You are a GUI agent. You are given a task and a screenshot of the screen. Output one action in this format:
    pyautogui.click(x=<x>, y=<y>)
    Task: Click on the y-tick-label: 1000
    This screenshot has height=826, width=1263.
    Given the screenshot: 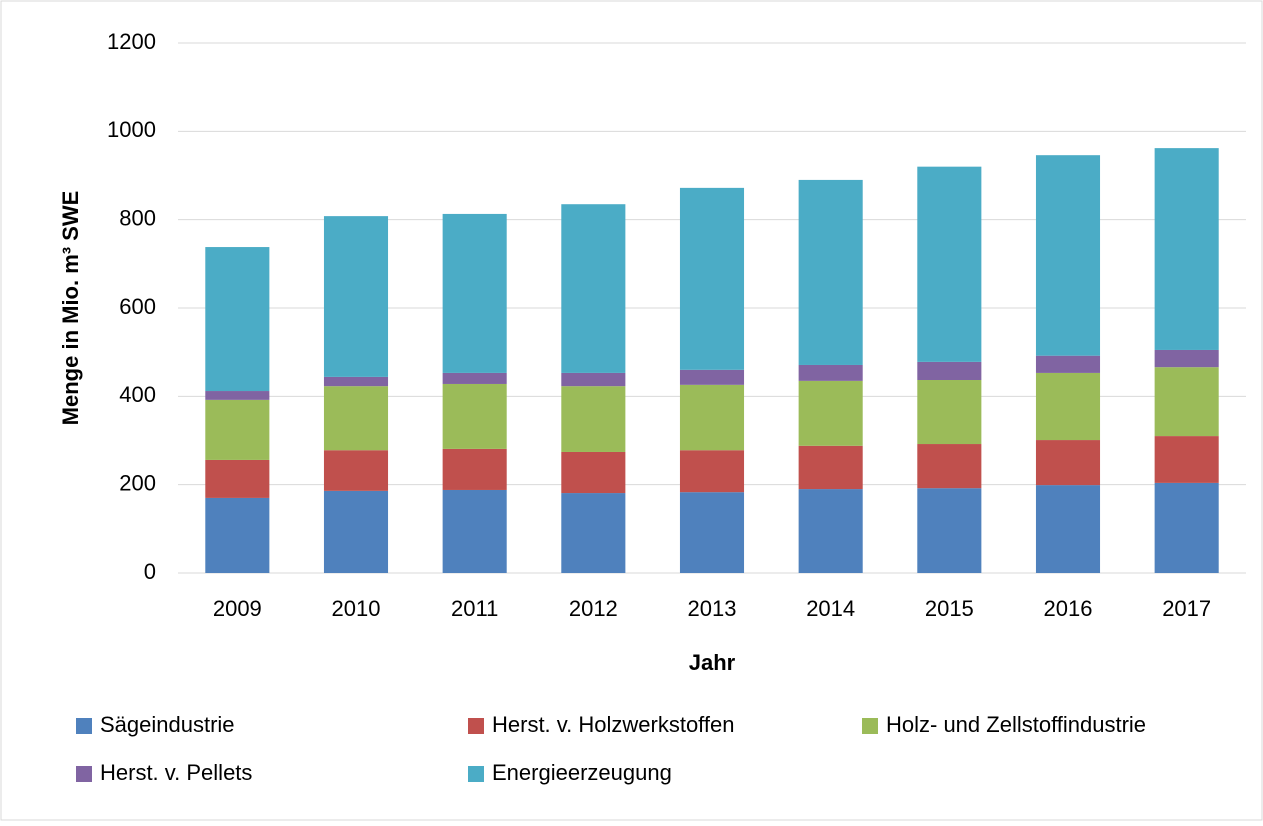 What is the action you would take?
    pyautogui.click(x=131, y=129)
    